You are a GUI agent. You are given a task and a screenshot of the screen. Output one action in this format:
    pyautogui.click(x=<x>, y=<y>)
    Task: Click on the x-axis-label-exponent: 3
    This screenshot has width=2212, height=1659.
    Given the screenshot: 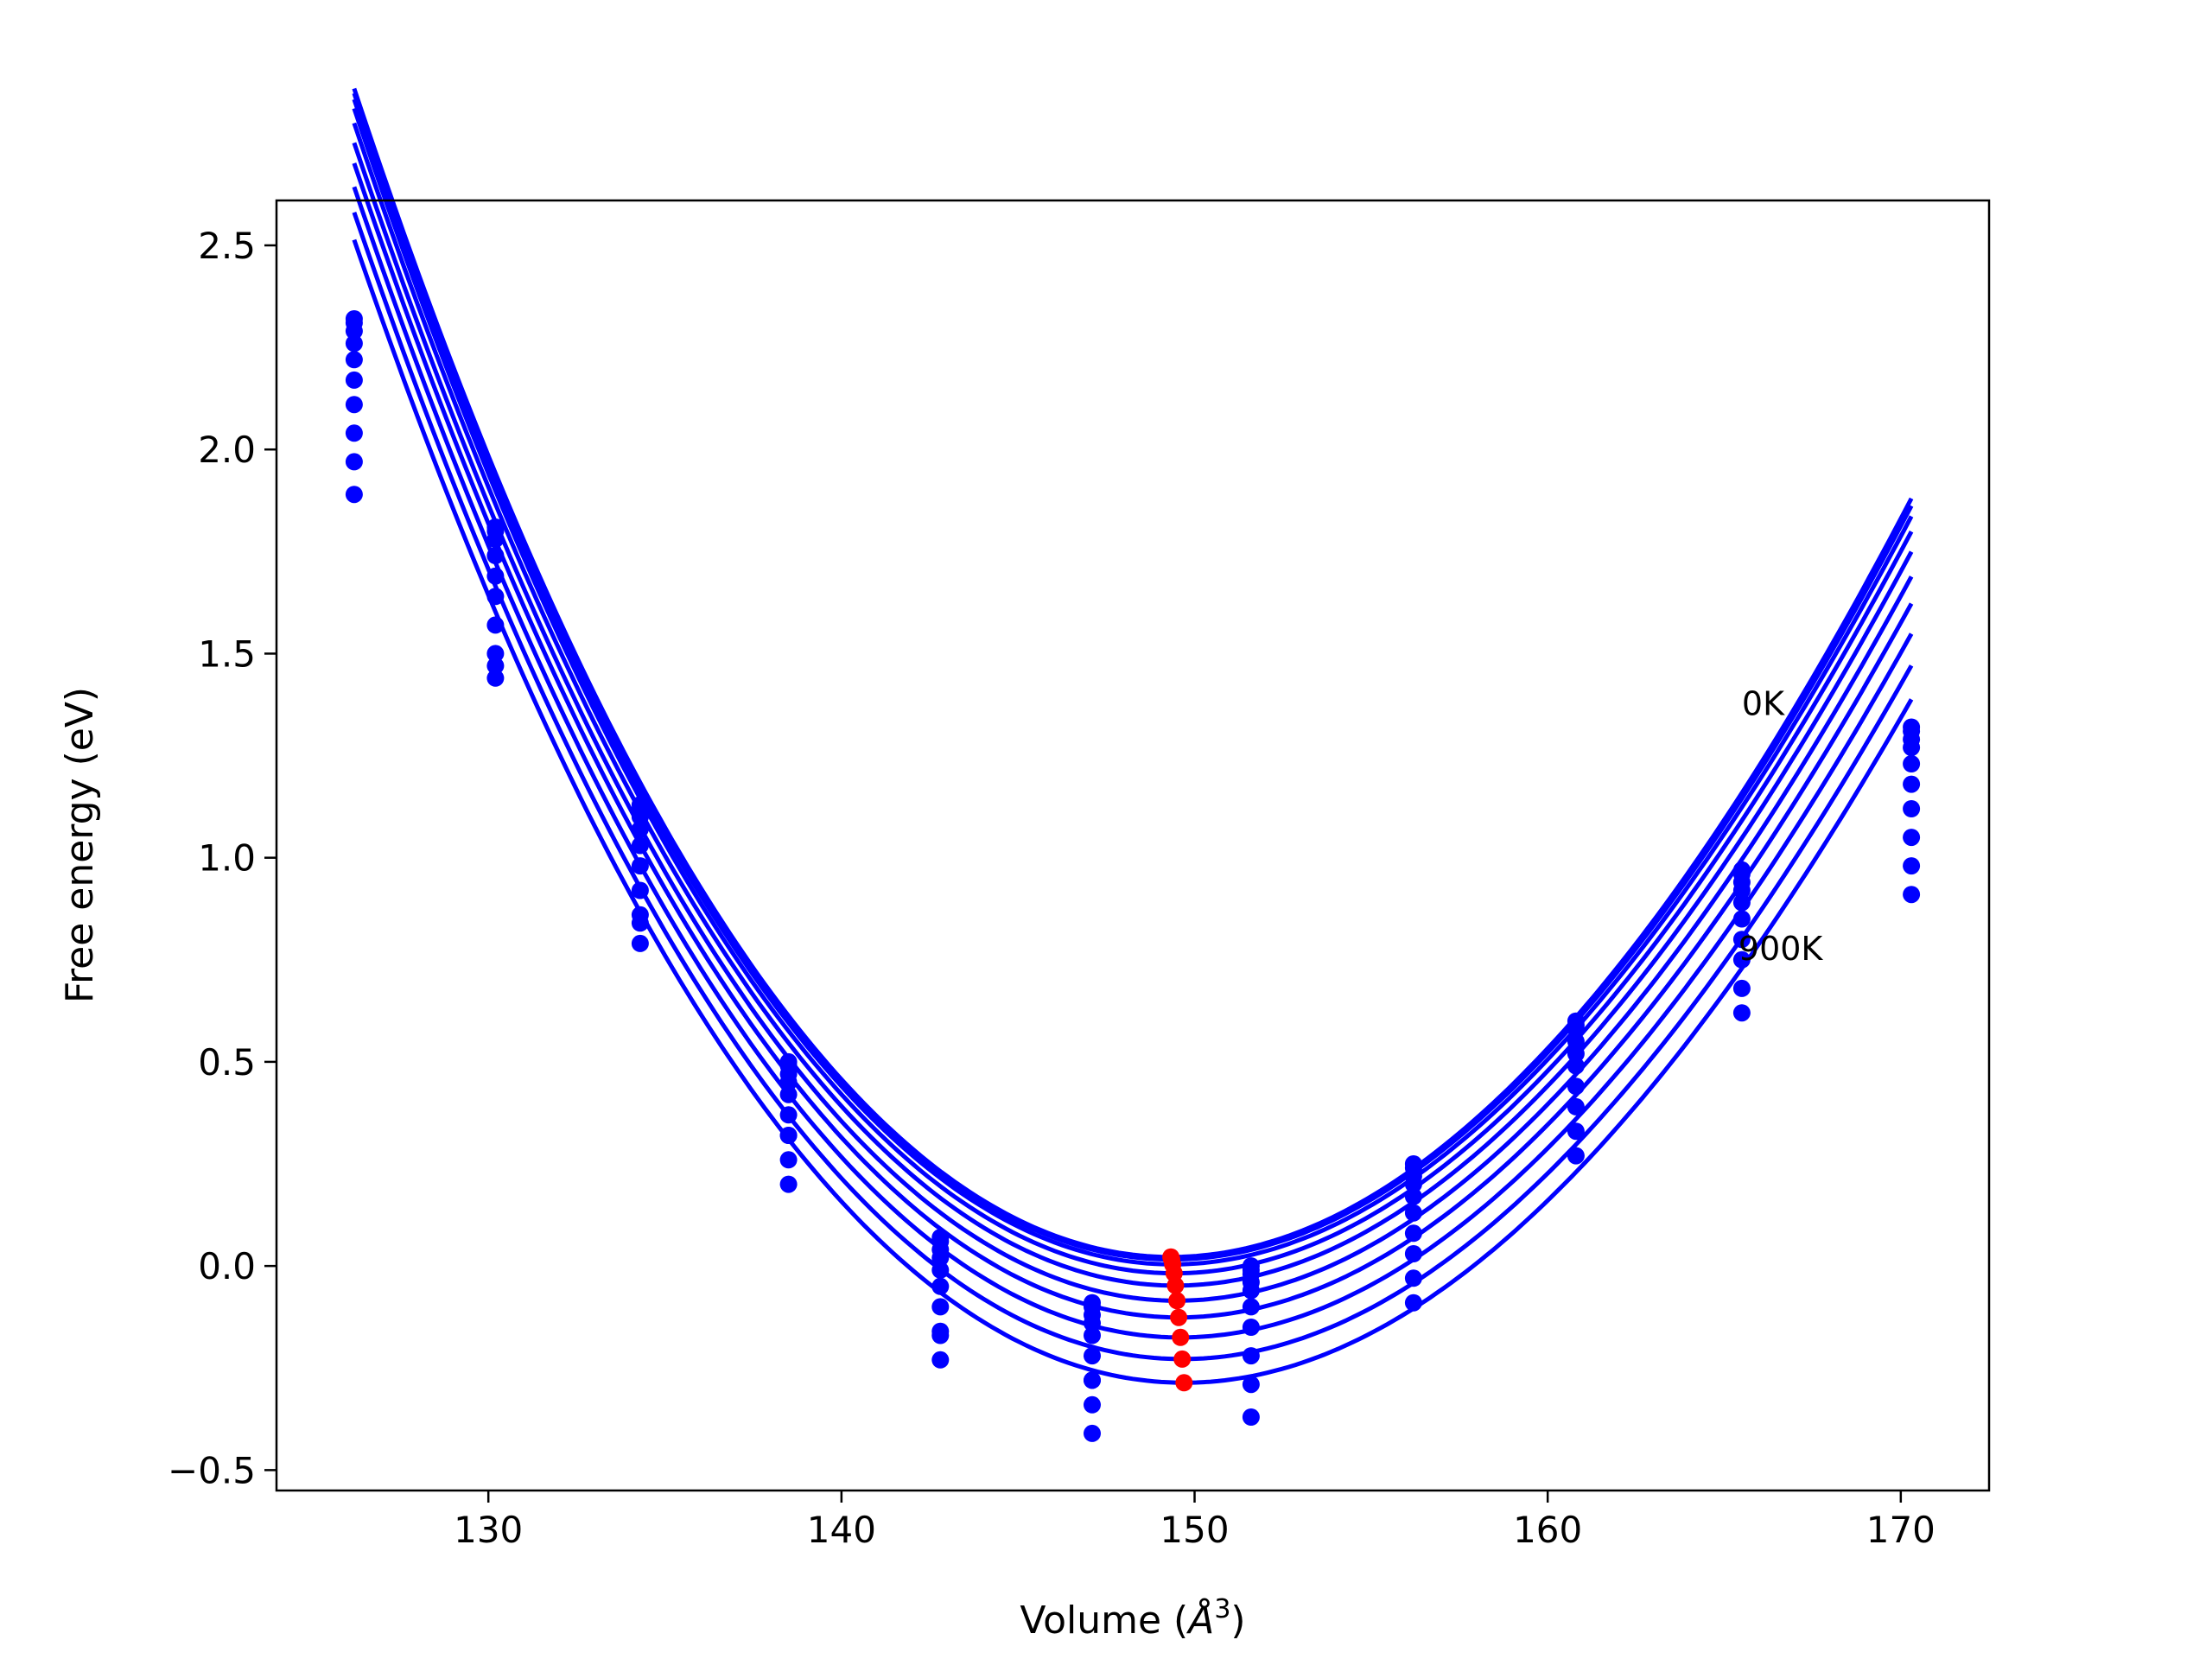 What is the action you would take?
    pyautogui.click(x=1222, y=1609)
    